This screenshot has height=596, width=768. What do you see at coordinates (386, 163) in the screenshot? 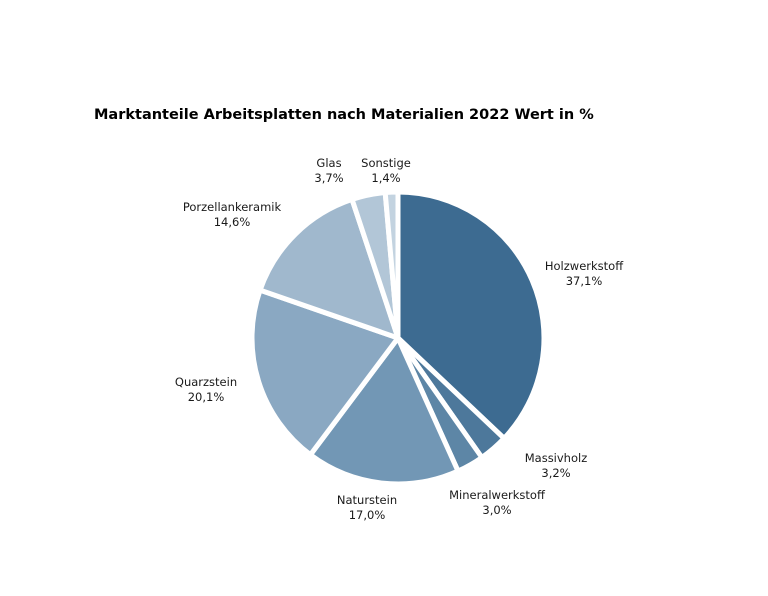
I see `slice-label-sonstige: Sonstige` at bounding box center [386, 163].